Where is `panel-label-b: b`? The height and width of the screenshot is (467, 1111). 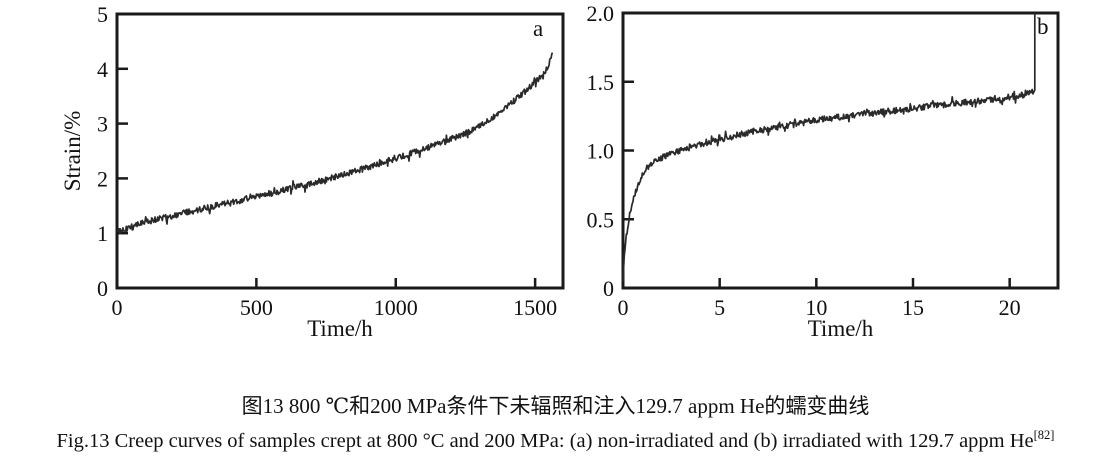 panel-label-b: b is located at coordinates (1043, 26).